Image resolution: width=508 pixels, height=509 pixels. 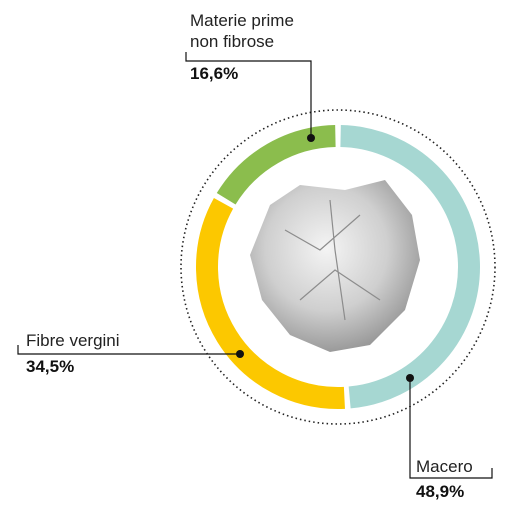 I want to click on paper-creases, so click(x=332, y=260).